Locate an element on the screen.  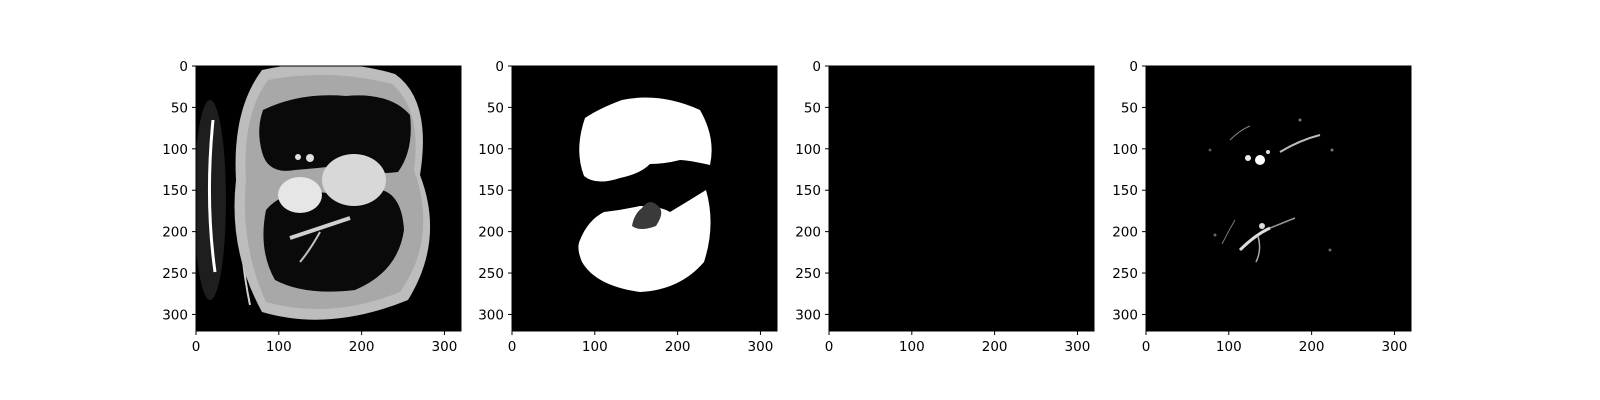
ct-slice-y-tick-label: 150 is located at coordinates (175, 191).